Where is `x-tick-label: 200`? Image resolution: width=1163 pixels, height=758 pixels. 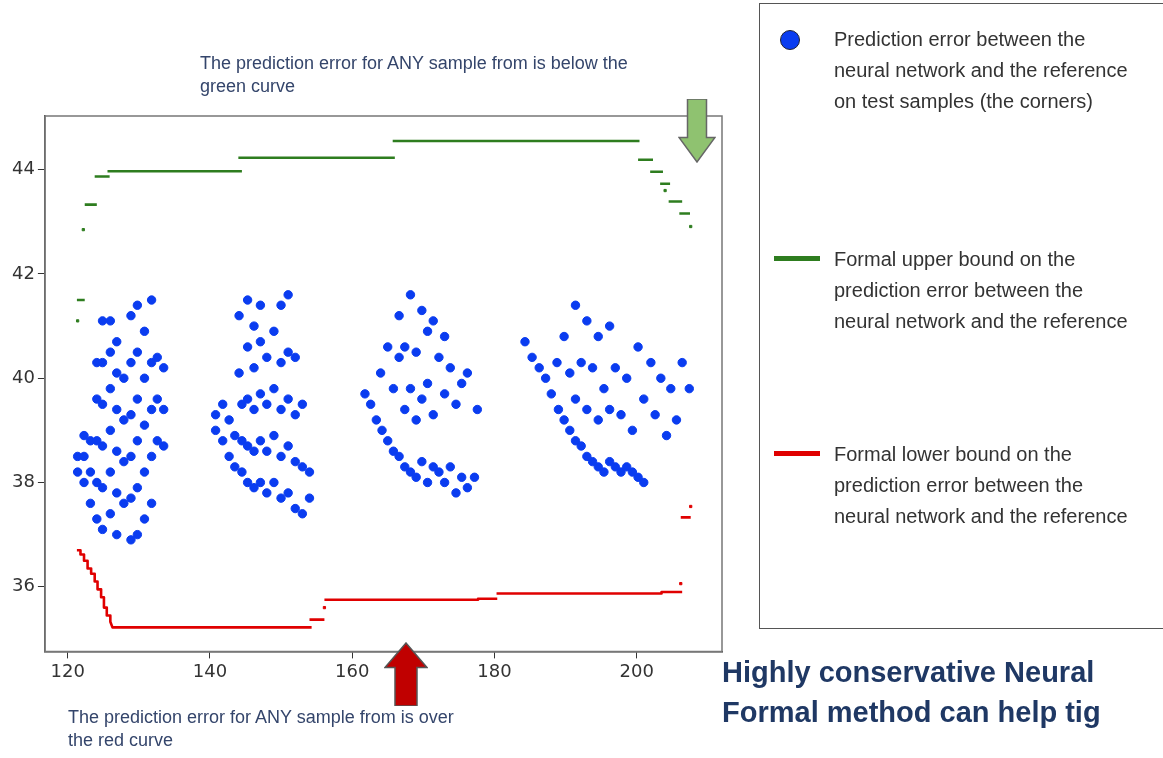 x-tick-label: 200 is located at coordinates (636, 670).